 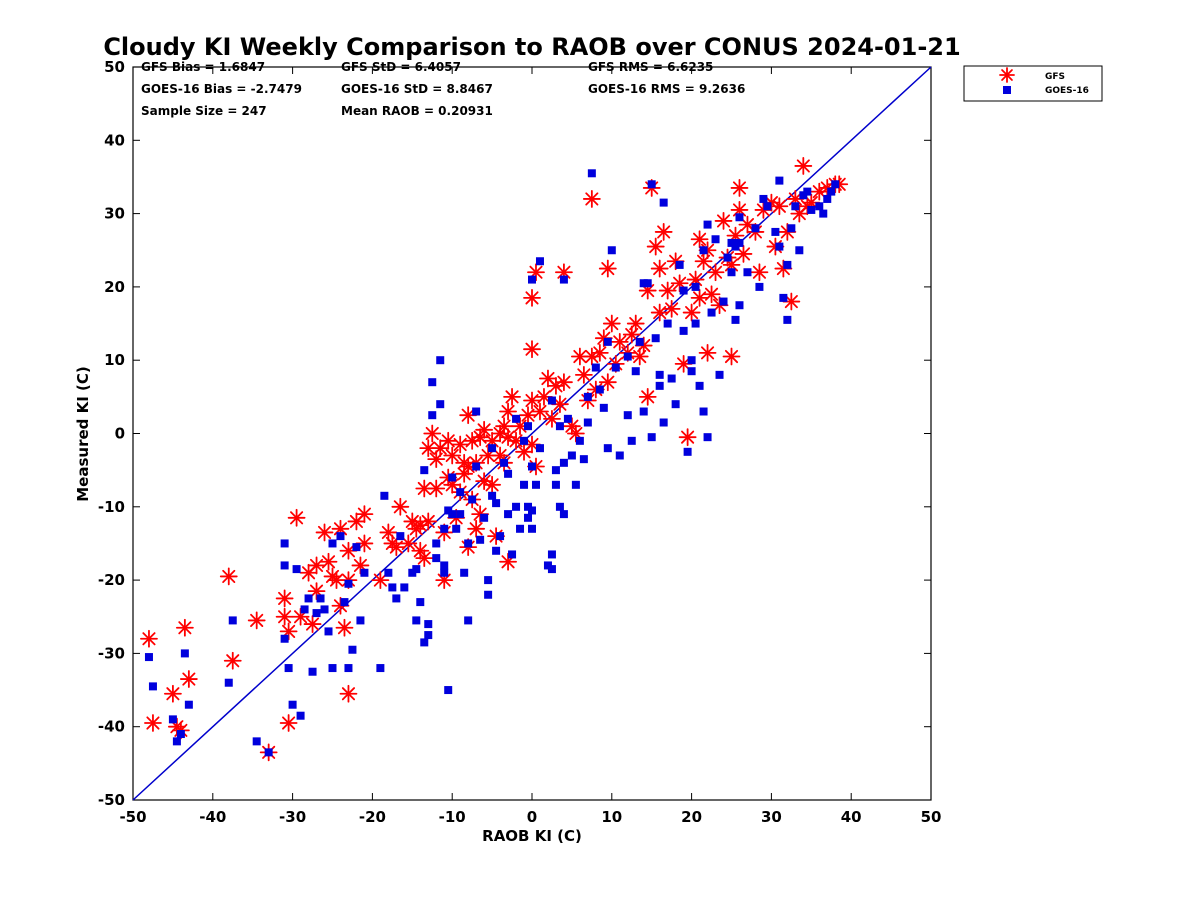 What do you see at coordinates (111, 727) in the screenshot?
I see `y-tick-label: -40` at bounding box center [111, 727].